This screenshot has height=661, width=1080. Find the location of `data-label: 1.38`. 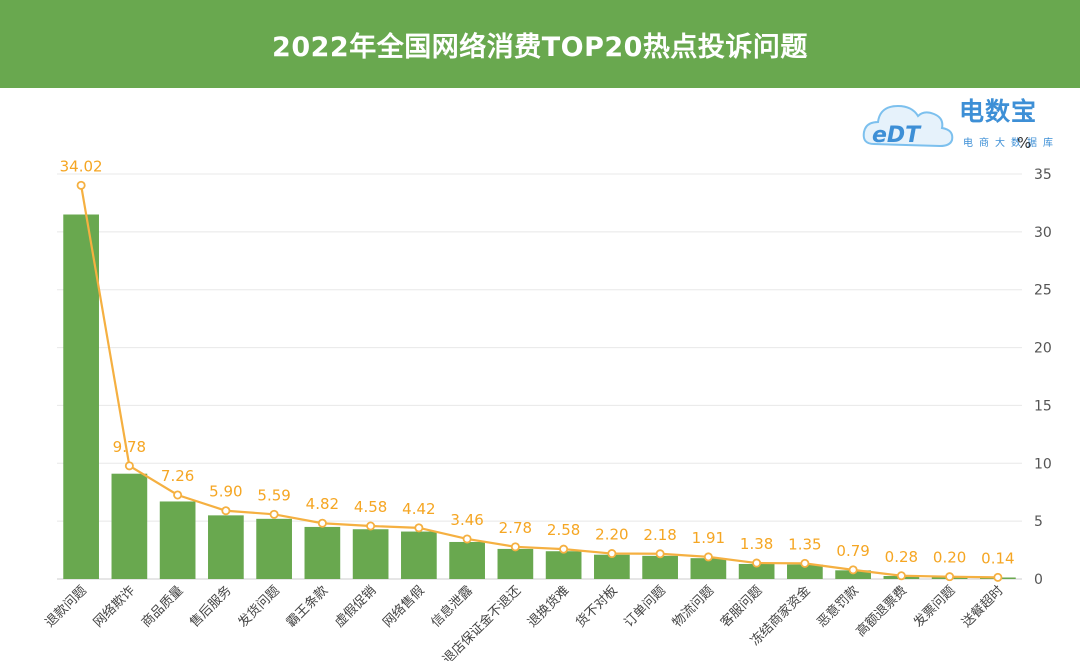

data-label: 1.38 is located at coordinates (756, 544).